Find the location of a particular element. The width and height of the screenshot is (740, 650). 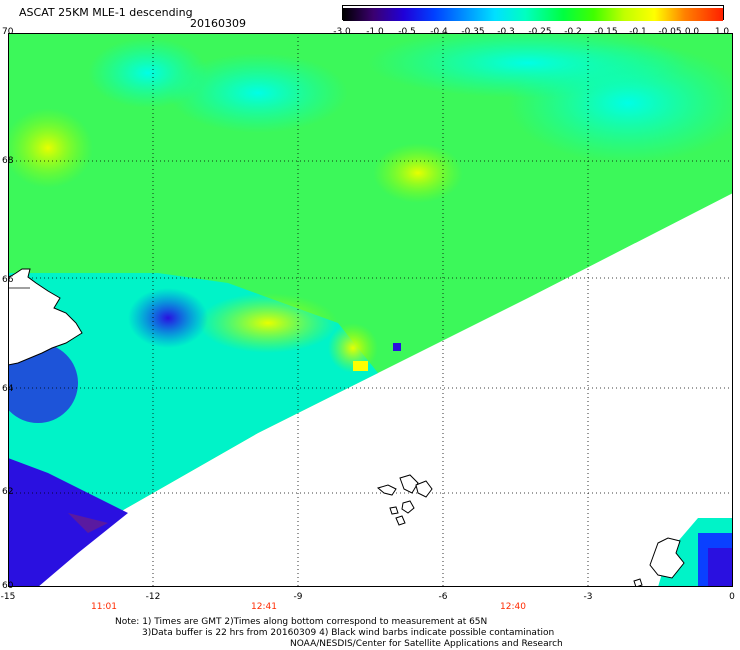

colorbar-label: -0.05 is located at coordinates (670, 32).